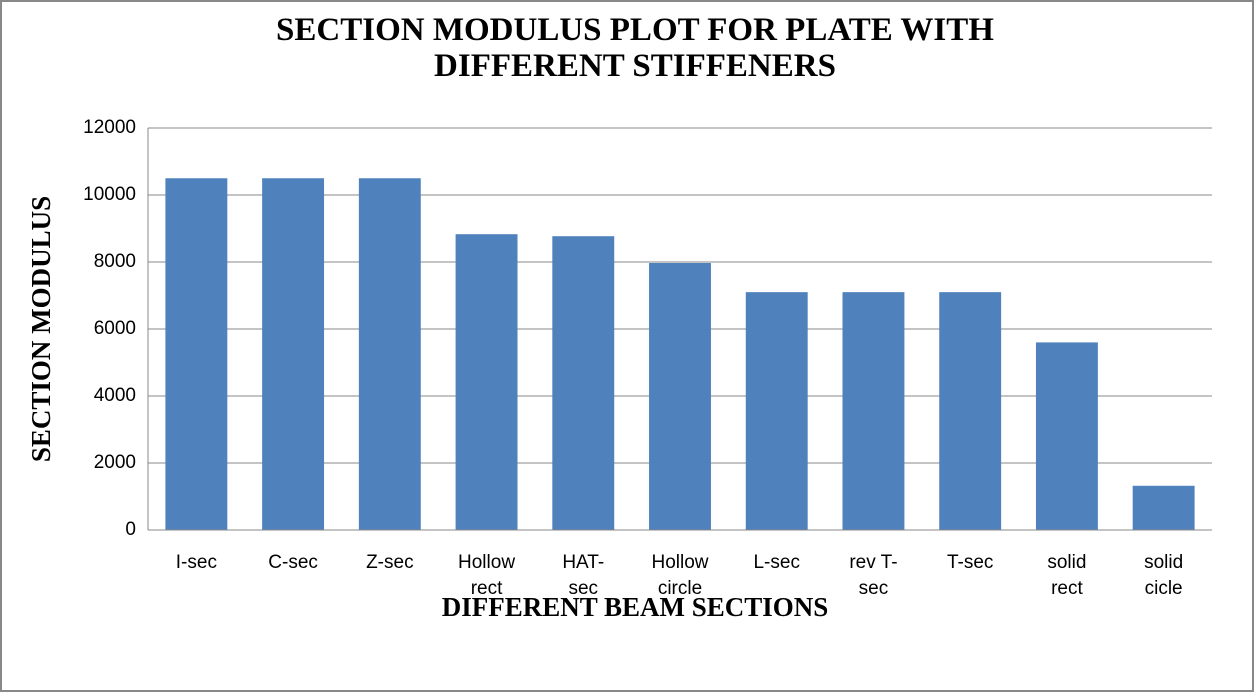  I want to click on y-tick-label: 2000, so click(115, 462).